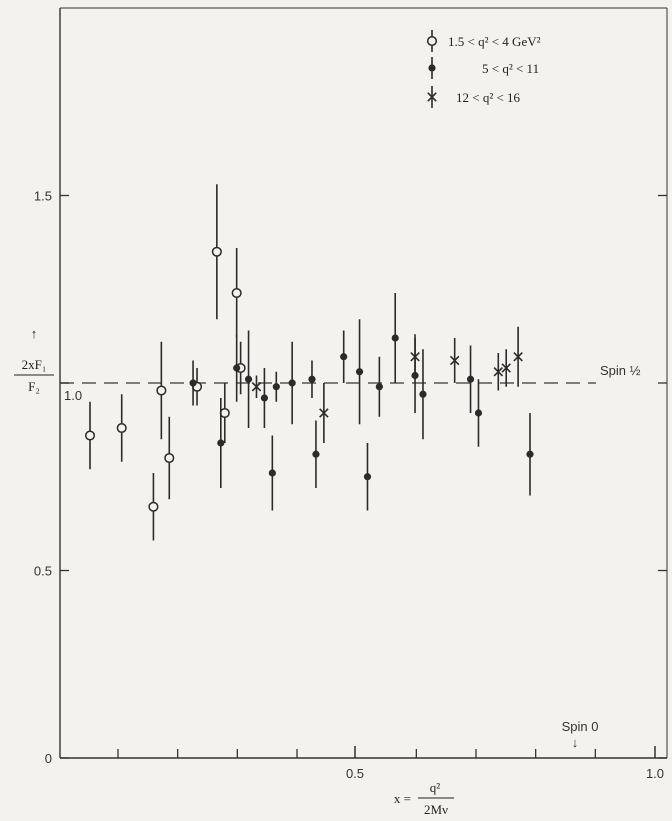 The width and height of the screenshot is (672, 821). What do you see at coordinates (580, 726) in the screenshot?
I see `spin-zero-label: Spin 0` at bounding box center [580, 726].